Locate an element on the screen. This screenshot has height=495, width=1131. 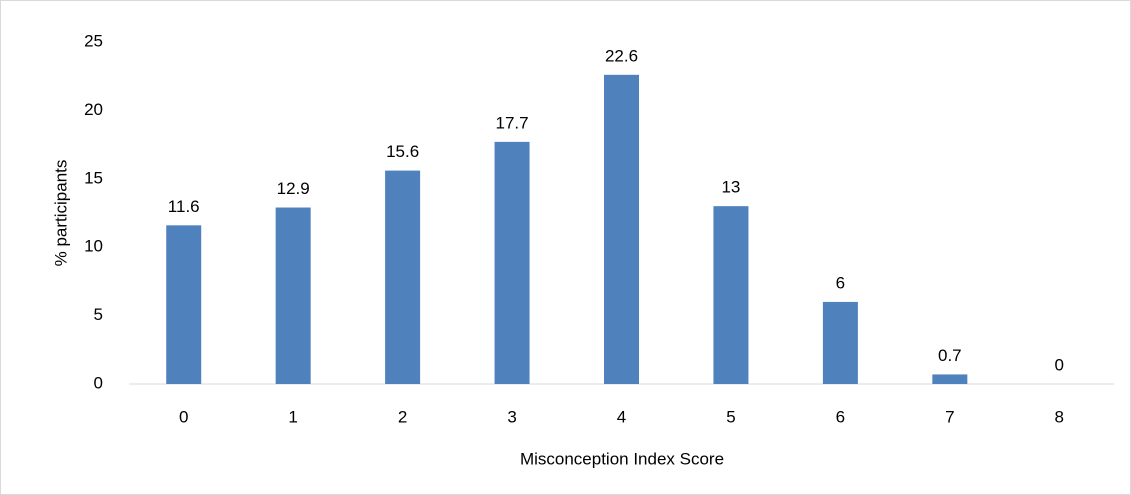
x-tick-label: 1 is located at coordinates (292, 416).